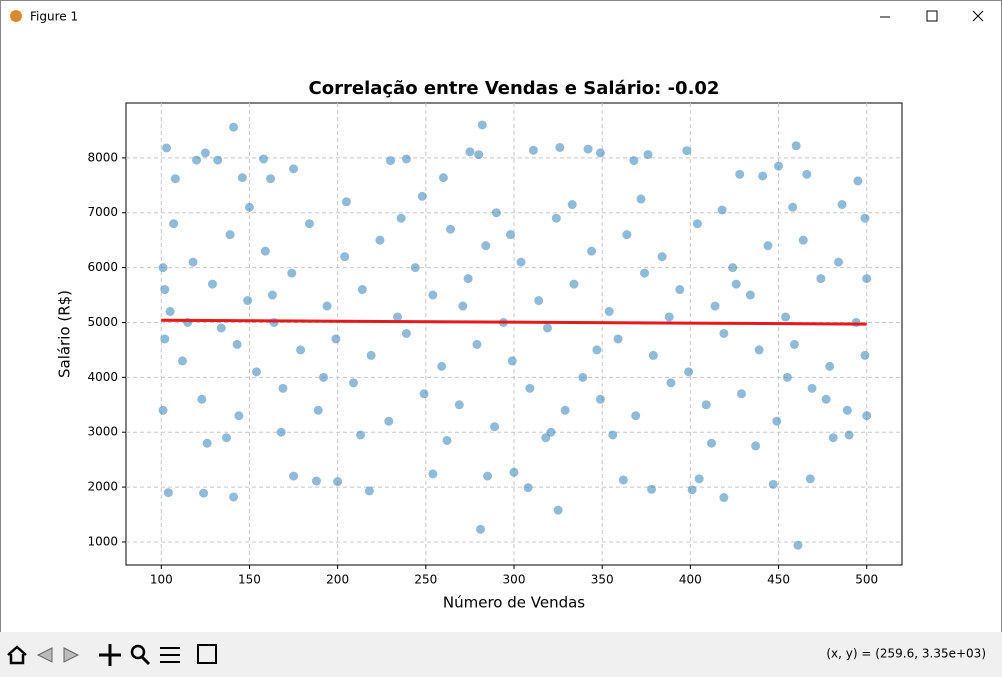 The image size is (1002, 677). I want to click on window-title: Figure 1, so click(54, 17).